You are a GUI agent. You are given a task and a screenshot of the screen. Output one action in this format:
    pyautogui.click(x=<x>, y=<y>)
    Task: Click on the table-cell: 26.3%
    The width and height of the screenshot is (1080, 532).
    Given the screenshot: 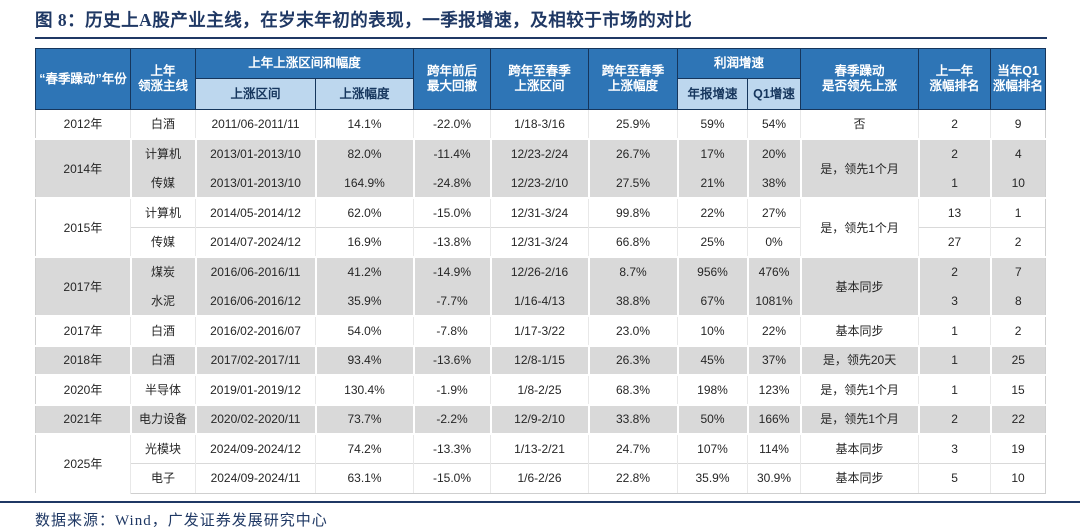 What is the action you would take?
    pyautogui.click(x=633, y=359)
    